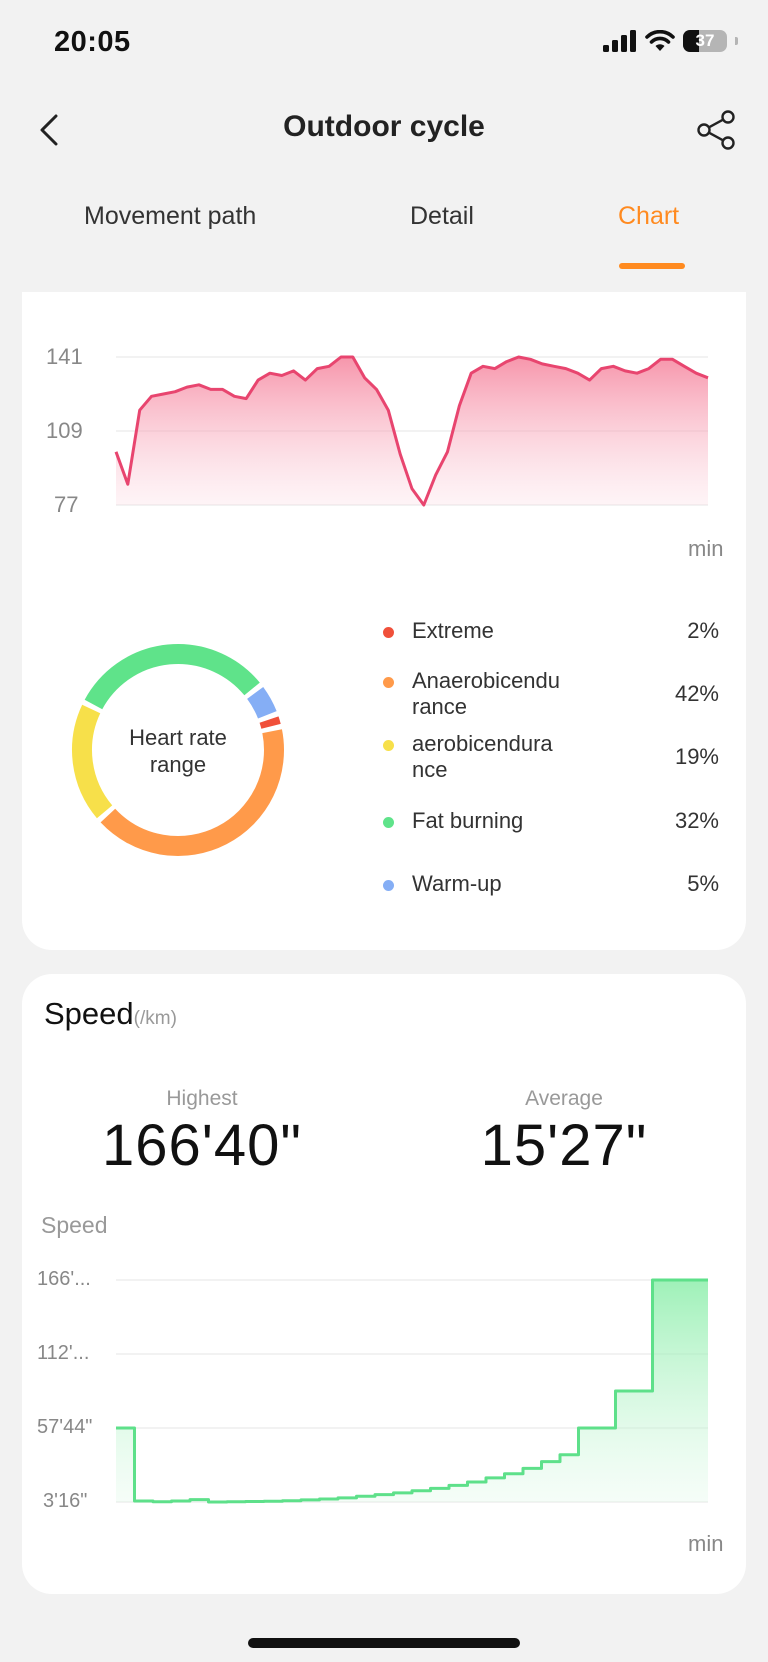  Describe the element at coordinates (384, 126) in the screenshot. I see `page-title: Outdoor cycle` at that location.